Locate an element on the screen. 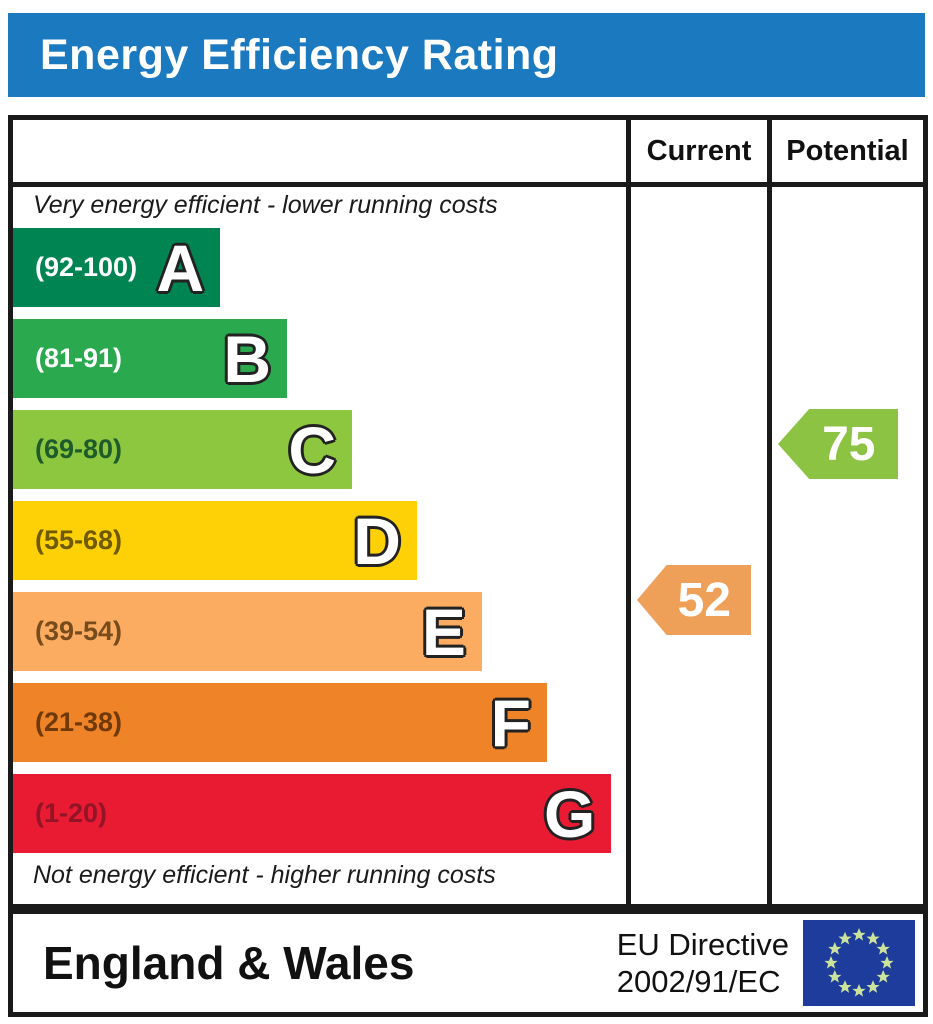  band-row-e: (39-54) E is located at coordinates (319, 631).